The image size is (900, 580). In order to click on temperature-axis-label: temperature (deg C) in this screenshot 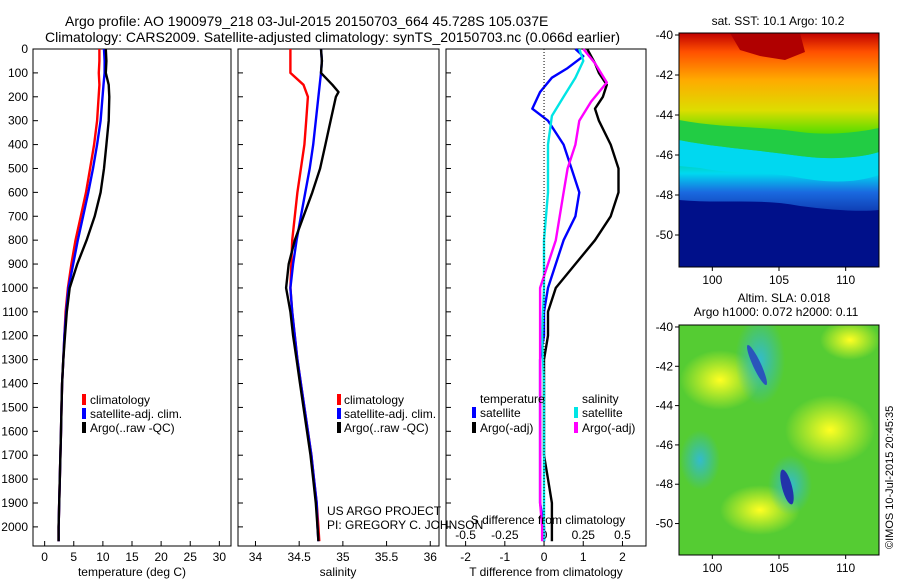, I will do `click(132, 572)`.